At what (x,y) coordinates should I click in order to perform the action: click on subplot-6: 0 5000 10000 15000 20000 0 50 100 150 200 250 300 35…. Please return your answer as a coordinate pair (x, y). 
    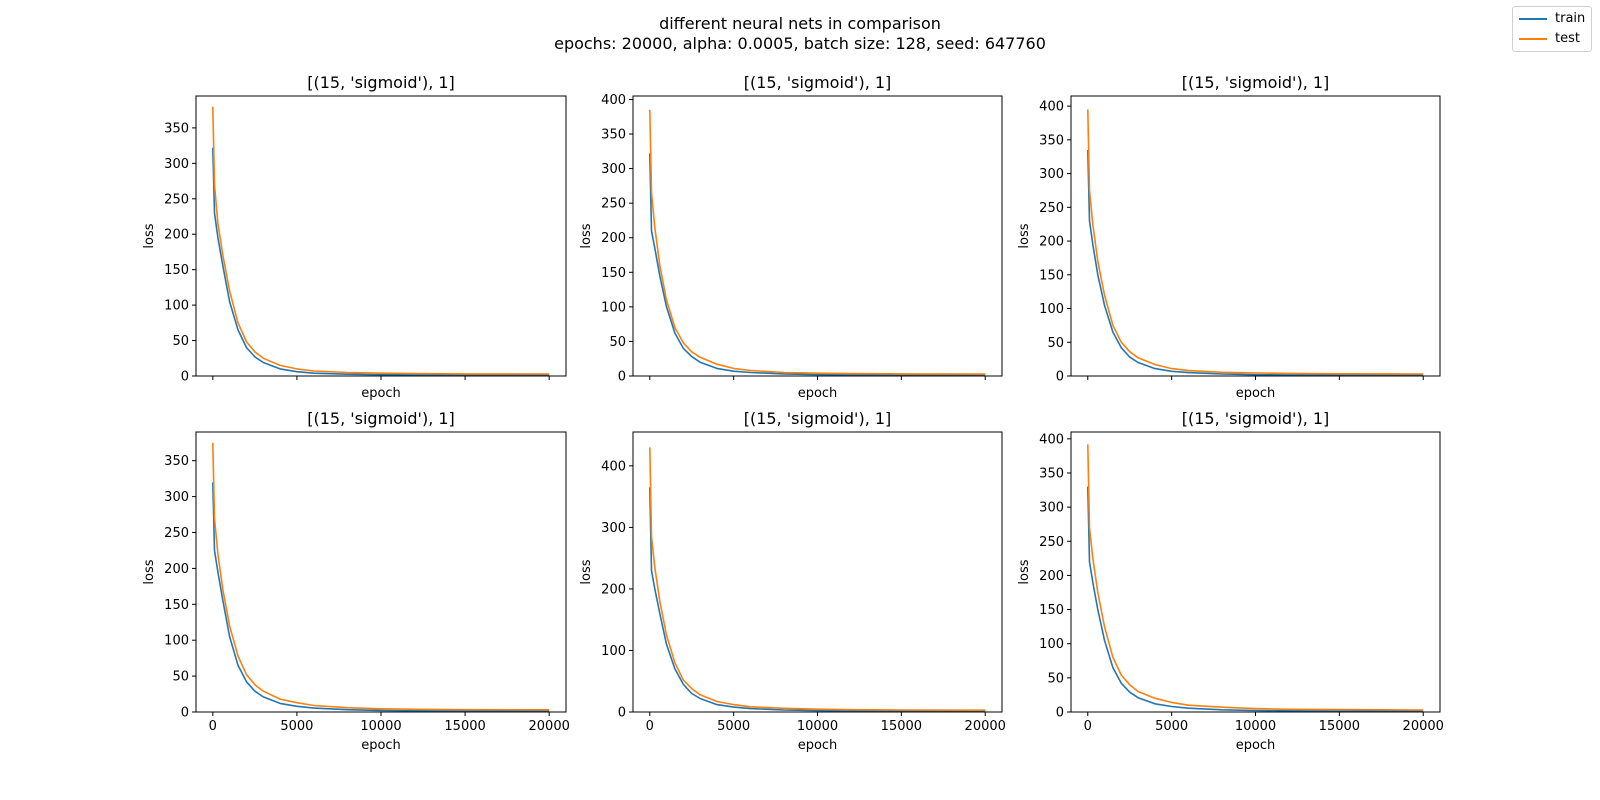
    Looking at the image, I should click on (1230, 581).